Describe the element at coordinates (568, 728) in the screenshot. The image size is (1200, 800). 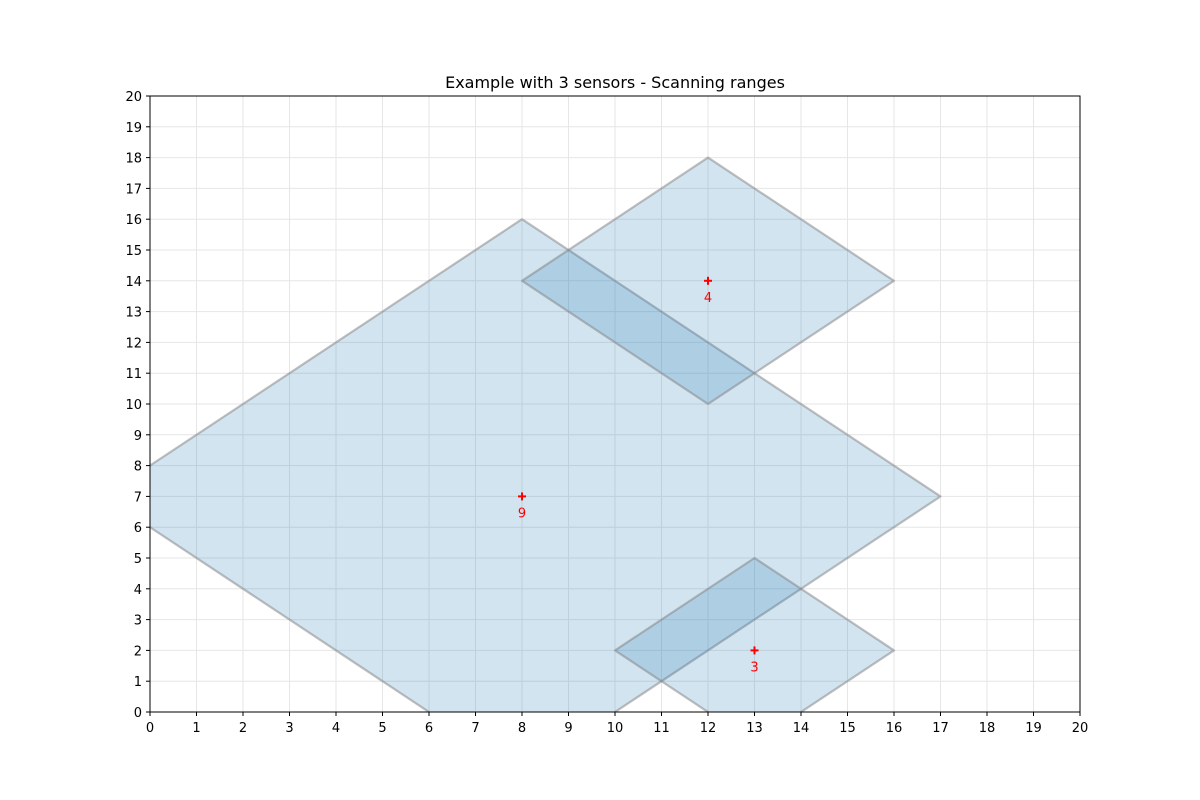
I see `x-tick-label: 9` at that location.